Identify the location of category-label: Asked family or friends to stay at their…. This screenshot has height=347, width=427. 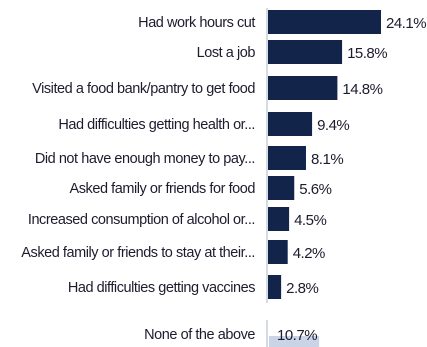
(138, 253).